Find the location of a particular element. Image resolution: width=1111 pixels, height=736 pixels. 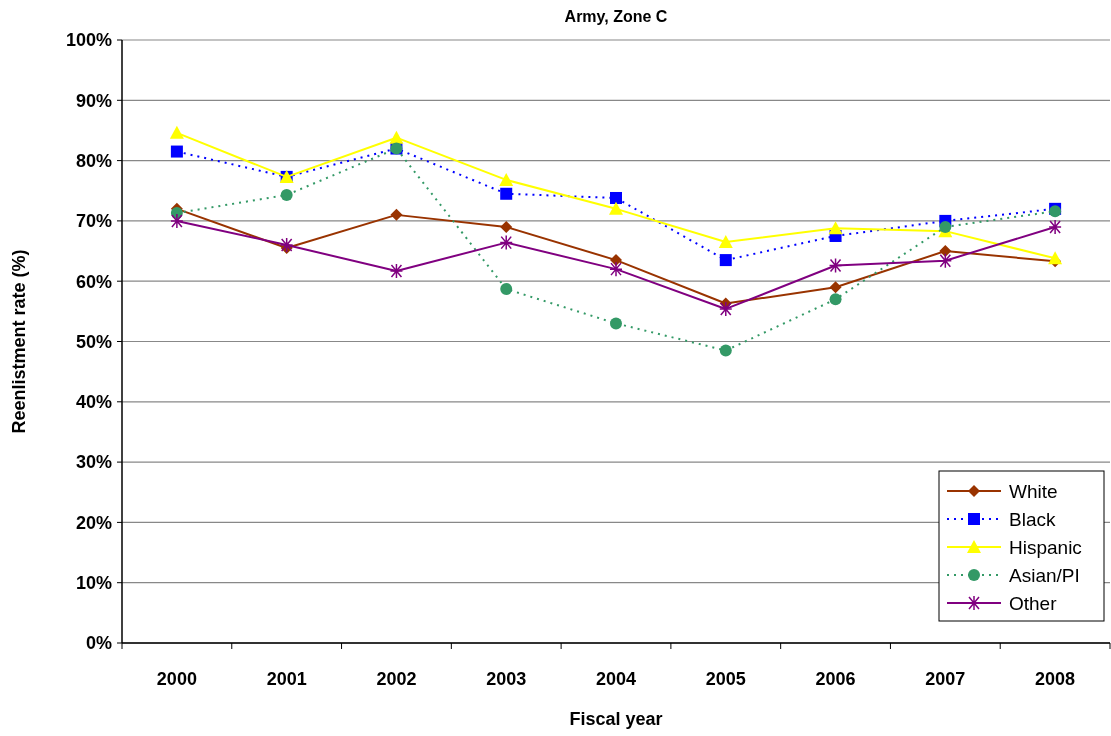

y-tick-label: 20% is located at coordinates (93, 522).